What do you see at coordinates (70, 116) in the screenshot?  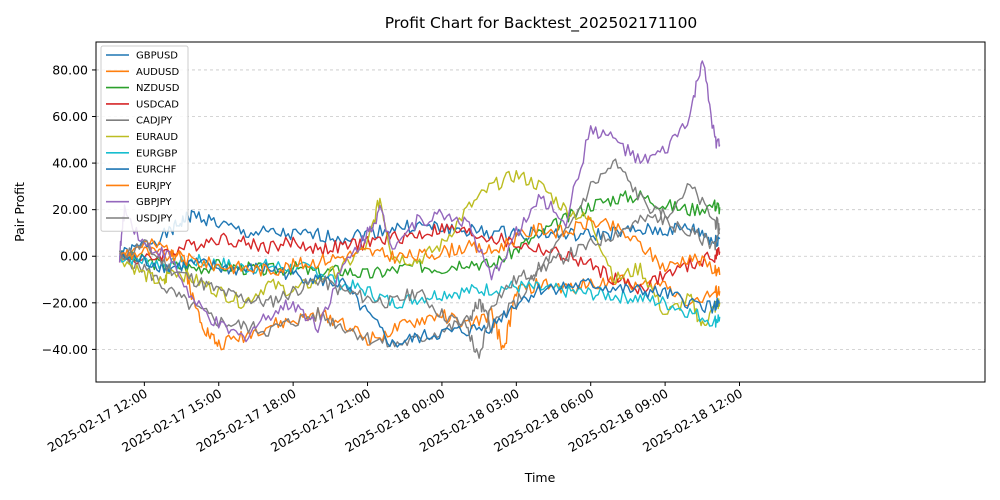 I see `y-tick-label: 60.00` at bounding box center [70, 116].